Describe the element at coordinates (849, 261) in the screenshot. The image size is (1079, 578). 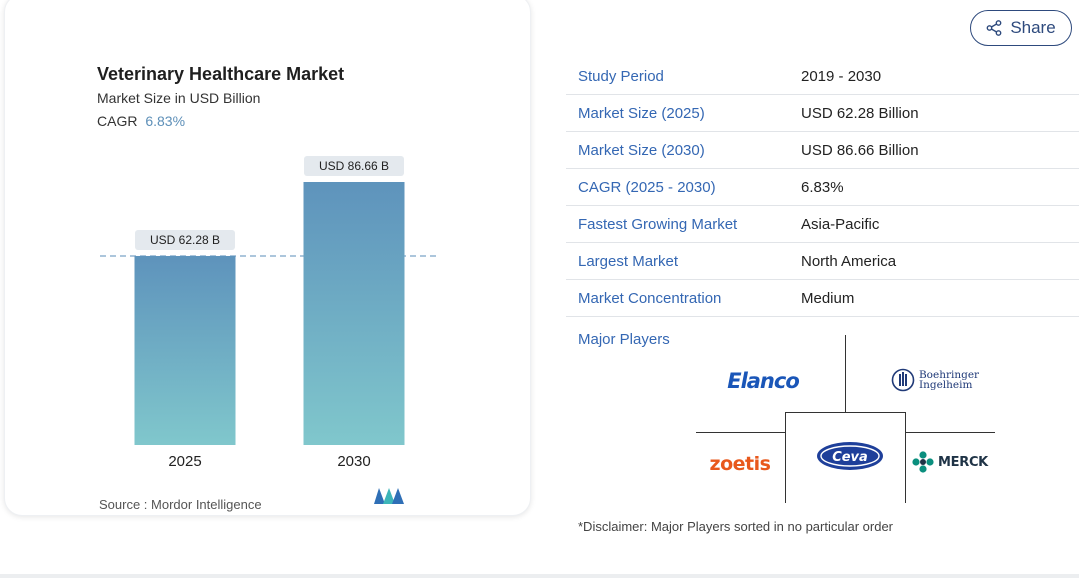
I see `stat-value: North America` at that location.